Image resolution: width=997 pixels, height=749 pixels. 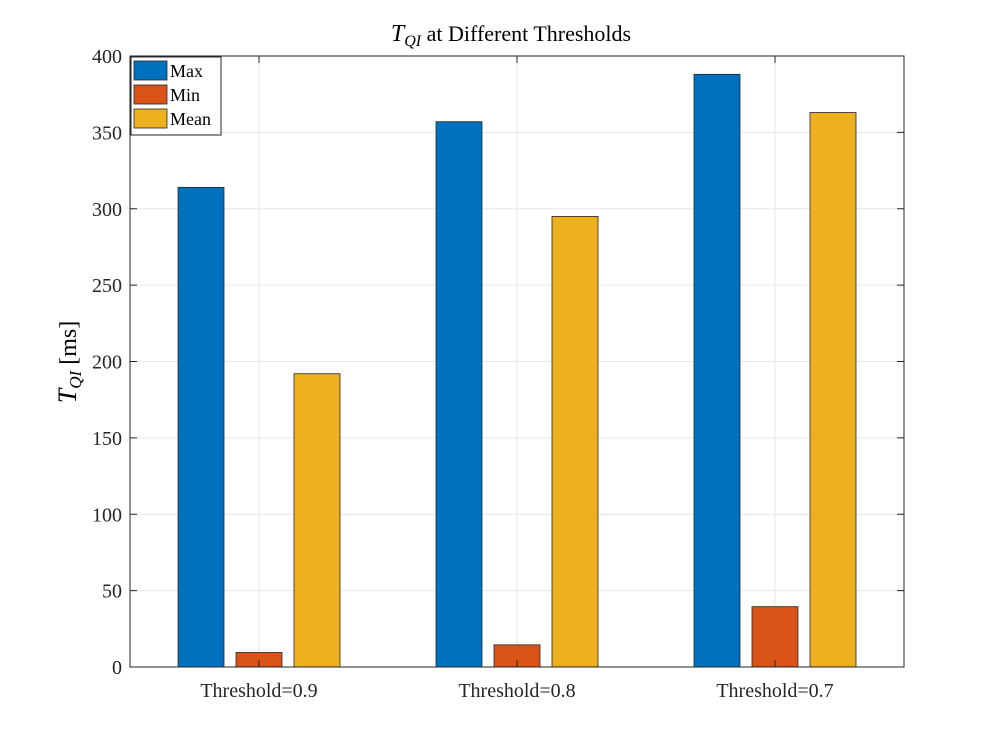 What do you see at coordinates (190, 119) in the screenshot?
I see `legend-label-mean: Mean` at bounding box center [190, 119].